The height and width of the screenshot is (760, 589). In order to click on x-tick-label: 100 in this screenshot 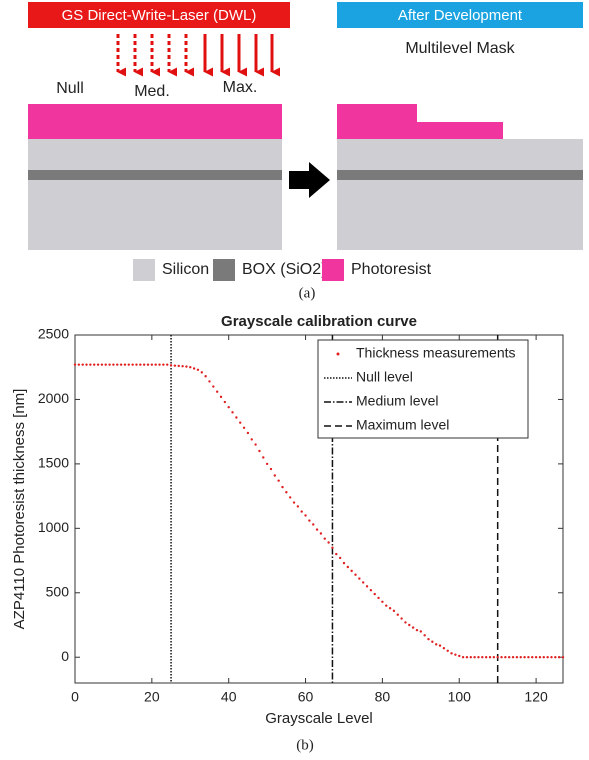, I will do `click(460, 697)`.